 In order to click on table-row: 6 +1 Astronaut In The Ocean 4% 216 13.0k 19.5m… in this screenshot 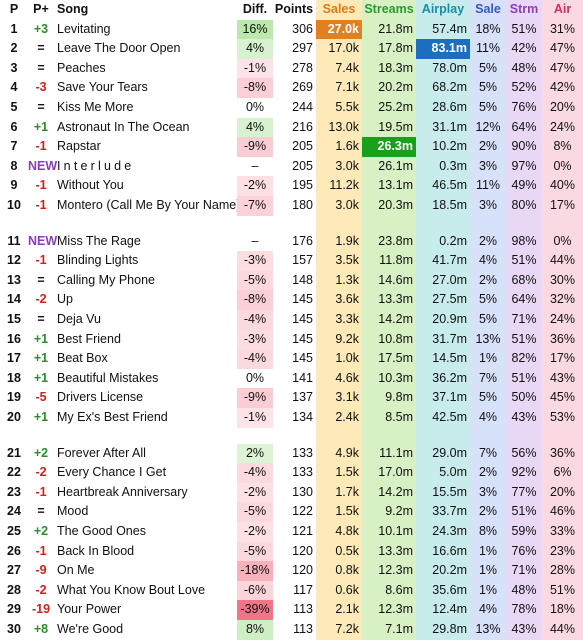, I will do `click(291, 127)`.